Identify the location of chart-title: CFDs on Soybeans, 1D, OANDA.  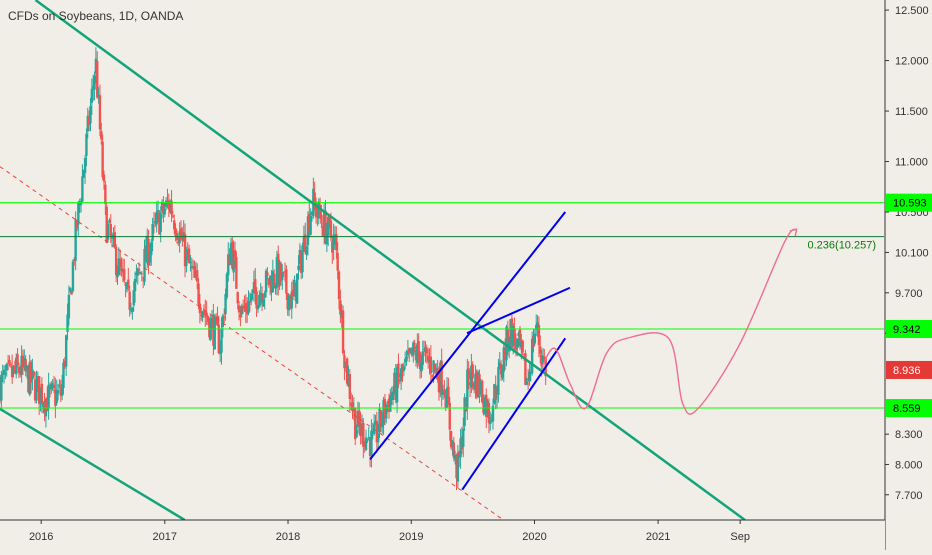
(95, 16).